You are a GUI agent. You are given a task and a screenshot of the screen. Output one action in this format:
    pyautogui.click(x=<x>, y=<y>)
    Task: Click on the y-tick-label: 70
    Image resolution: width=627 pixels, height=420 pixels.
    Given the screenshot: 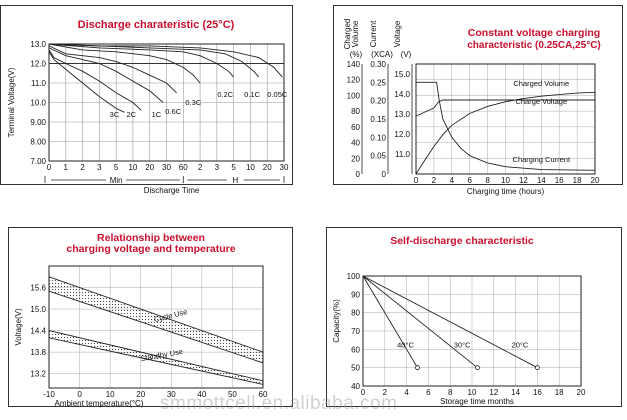 What is the action you would take?
    pyautogui.click(x=355, y=331)
    